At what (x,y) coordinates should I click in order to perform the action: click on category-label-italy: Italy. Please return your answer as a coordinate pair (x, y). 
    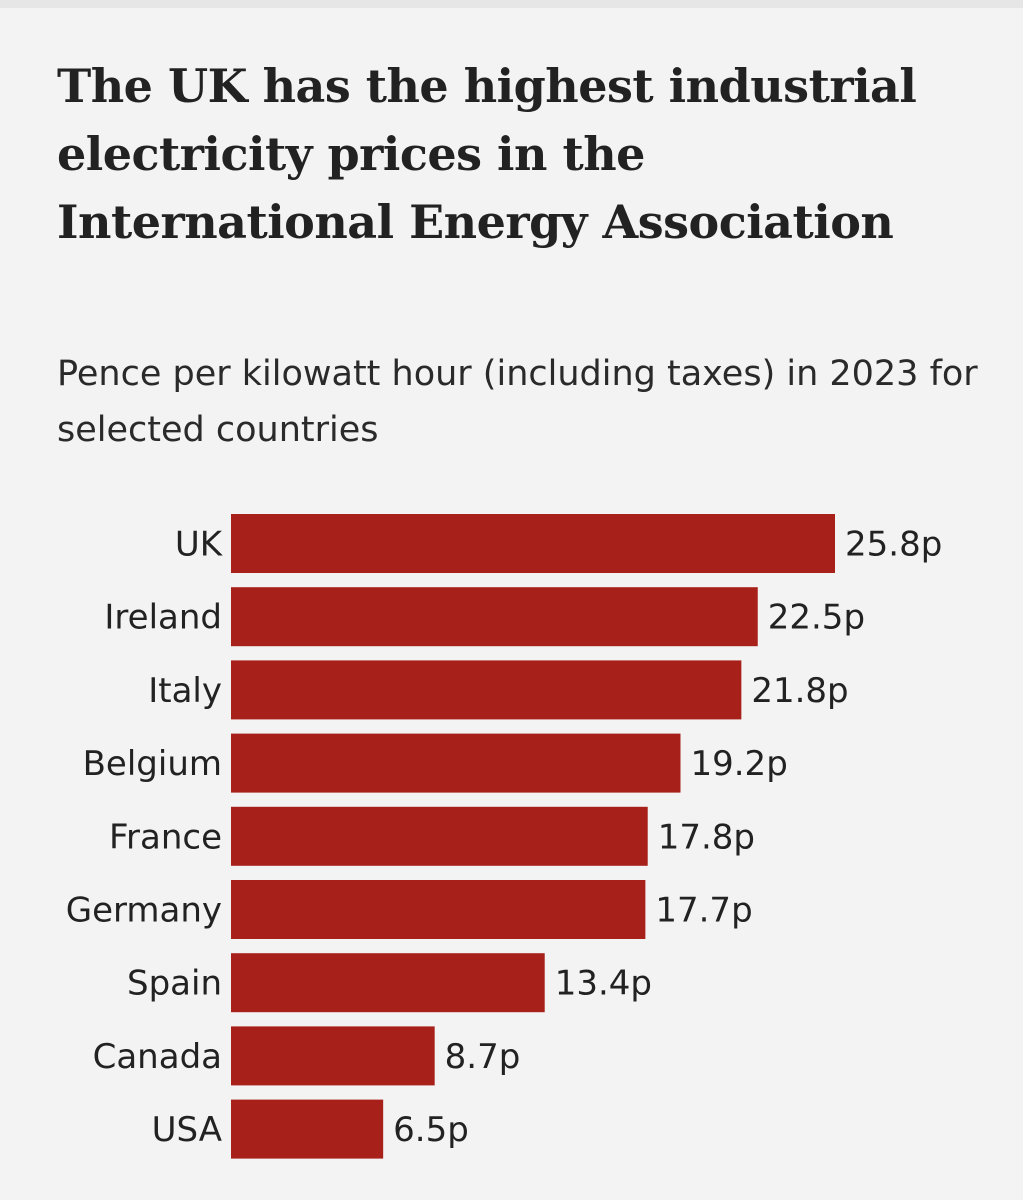
    Looking at the image, I should click on (185, 691).